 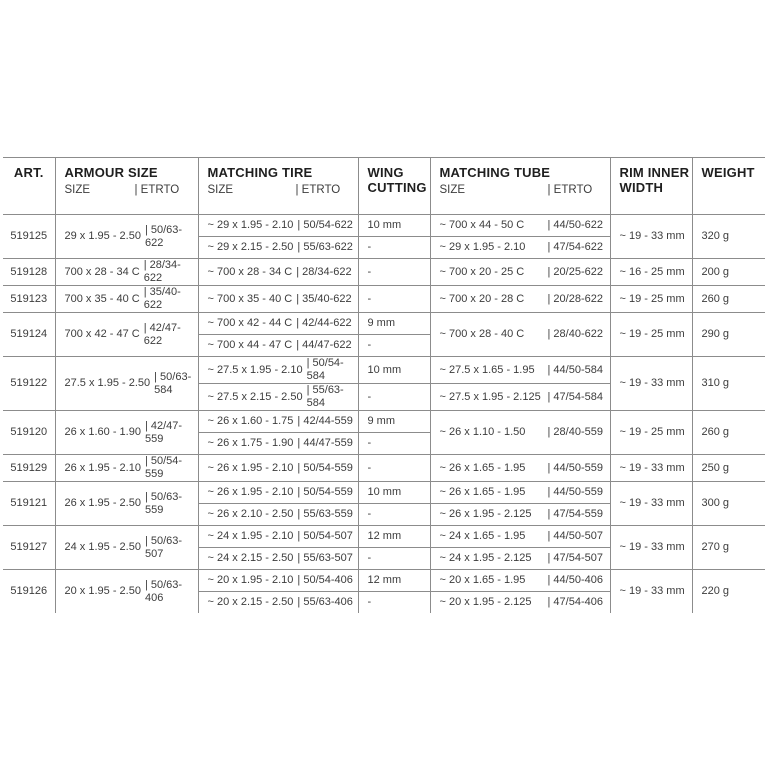 What do you see at coordinates (126, 186) in the screenshot?
I see `col-header-armour-size: ARMOUR SIZE SIZE | ETRTO` at bounding box center [126, 186].